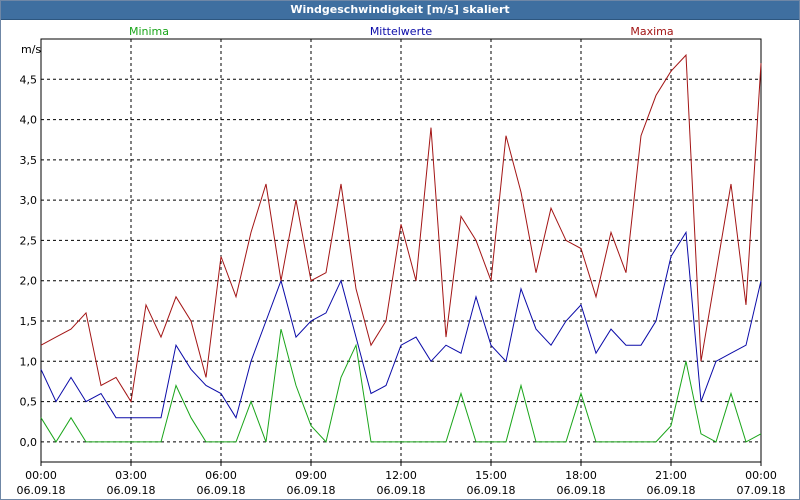  What do you see at coordinates (671, 475) in the screenshot?
I see `x-tick-time: 21:00` at bounding box center [671, 475].